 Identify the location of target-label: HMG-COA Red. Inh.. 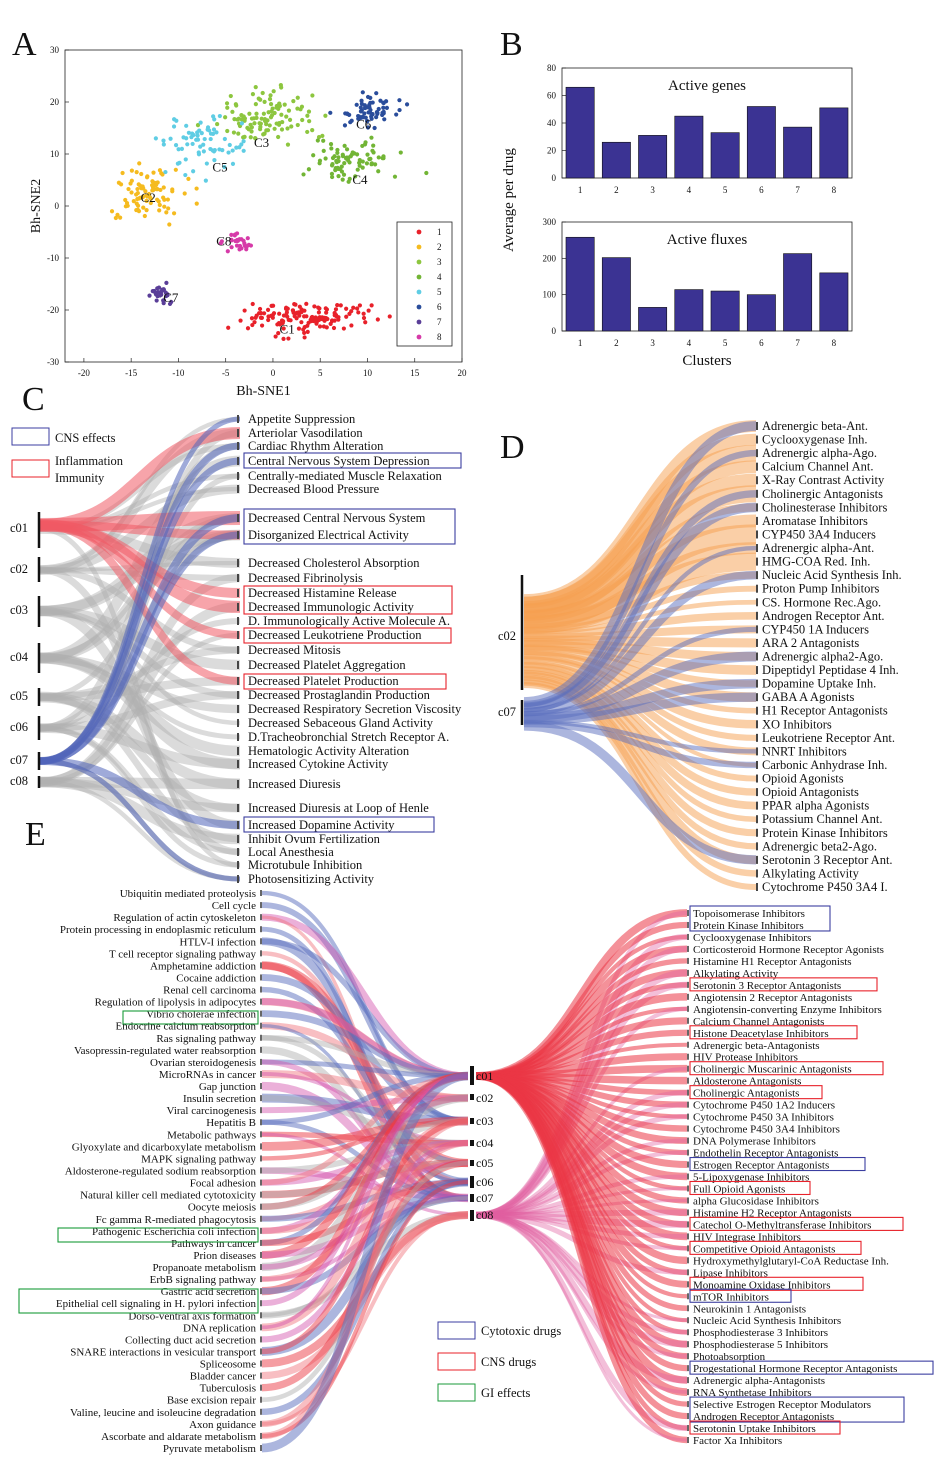
(816, 562).